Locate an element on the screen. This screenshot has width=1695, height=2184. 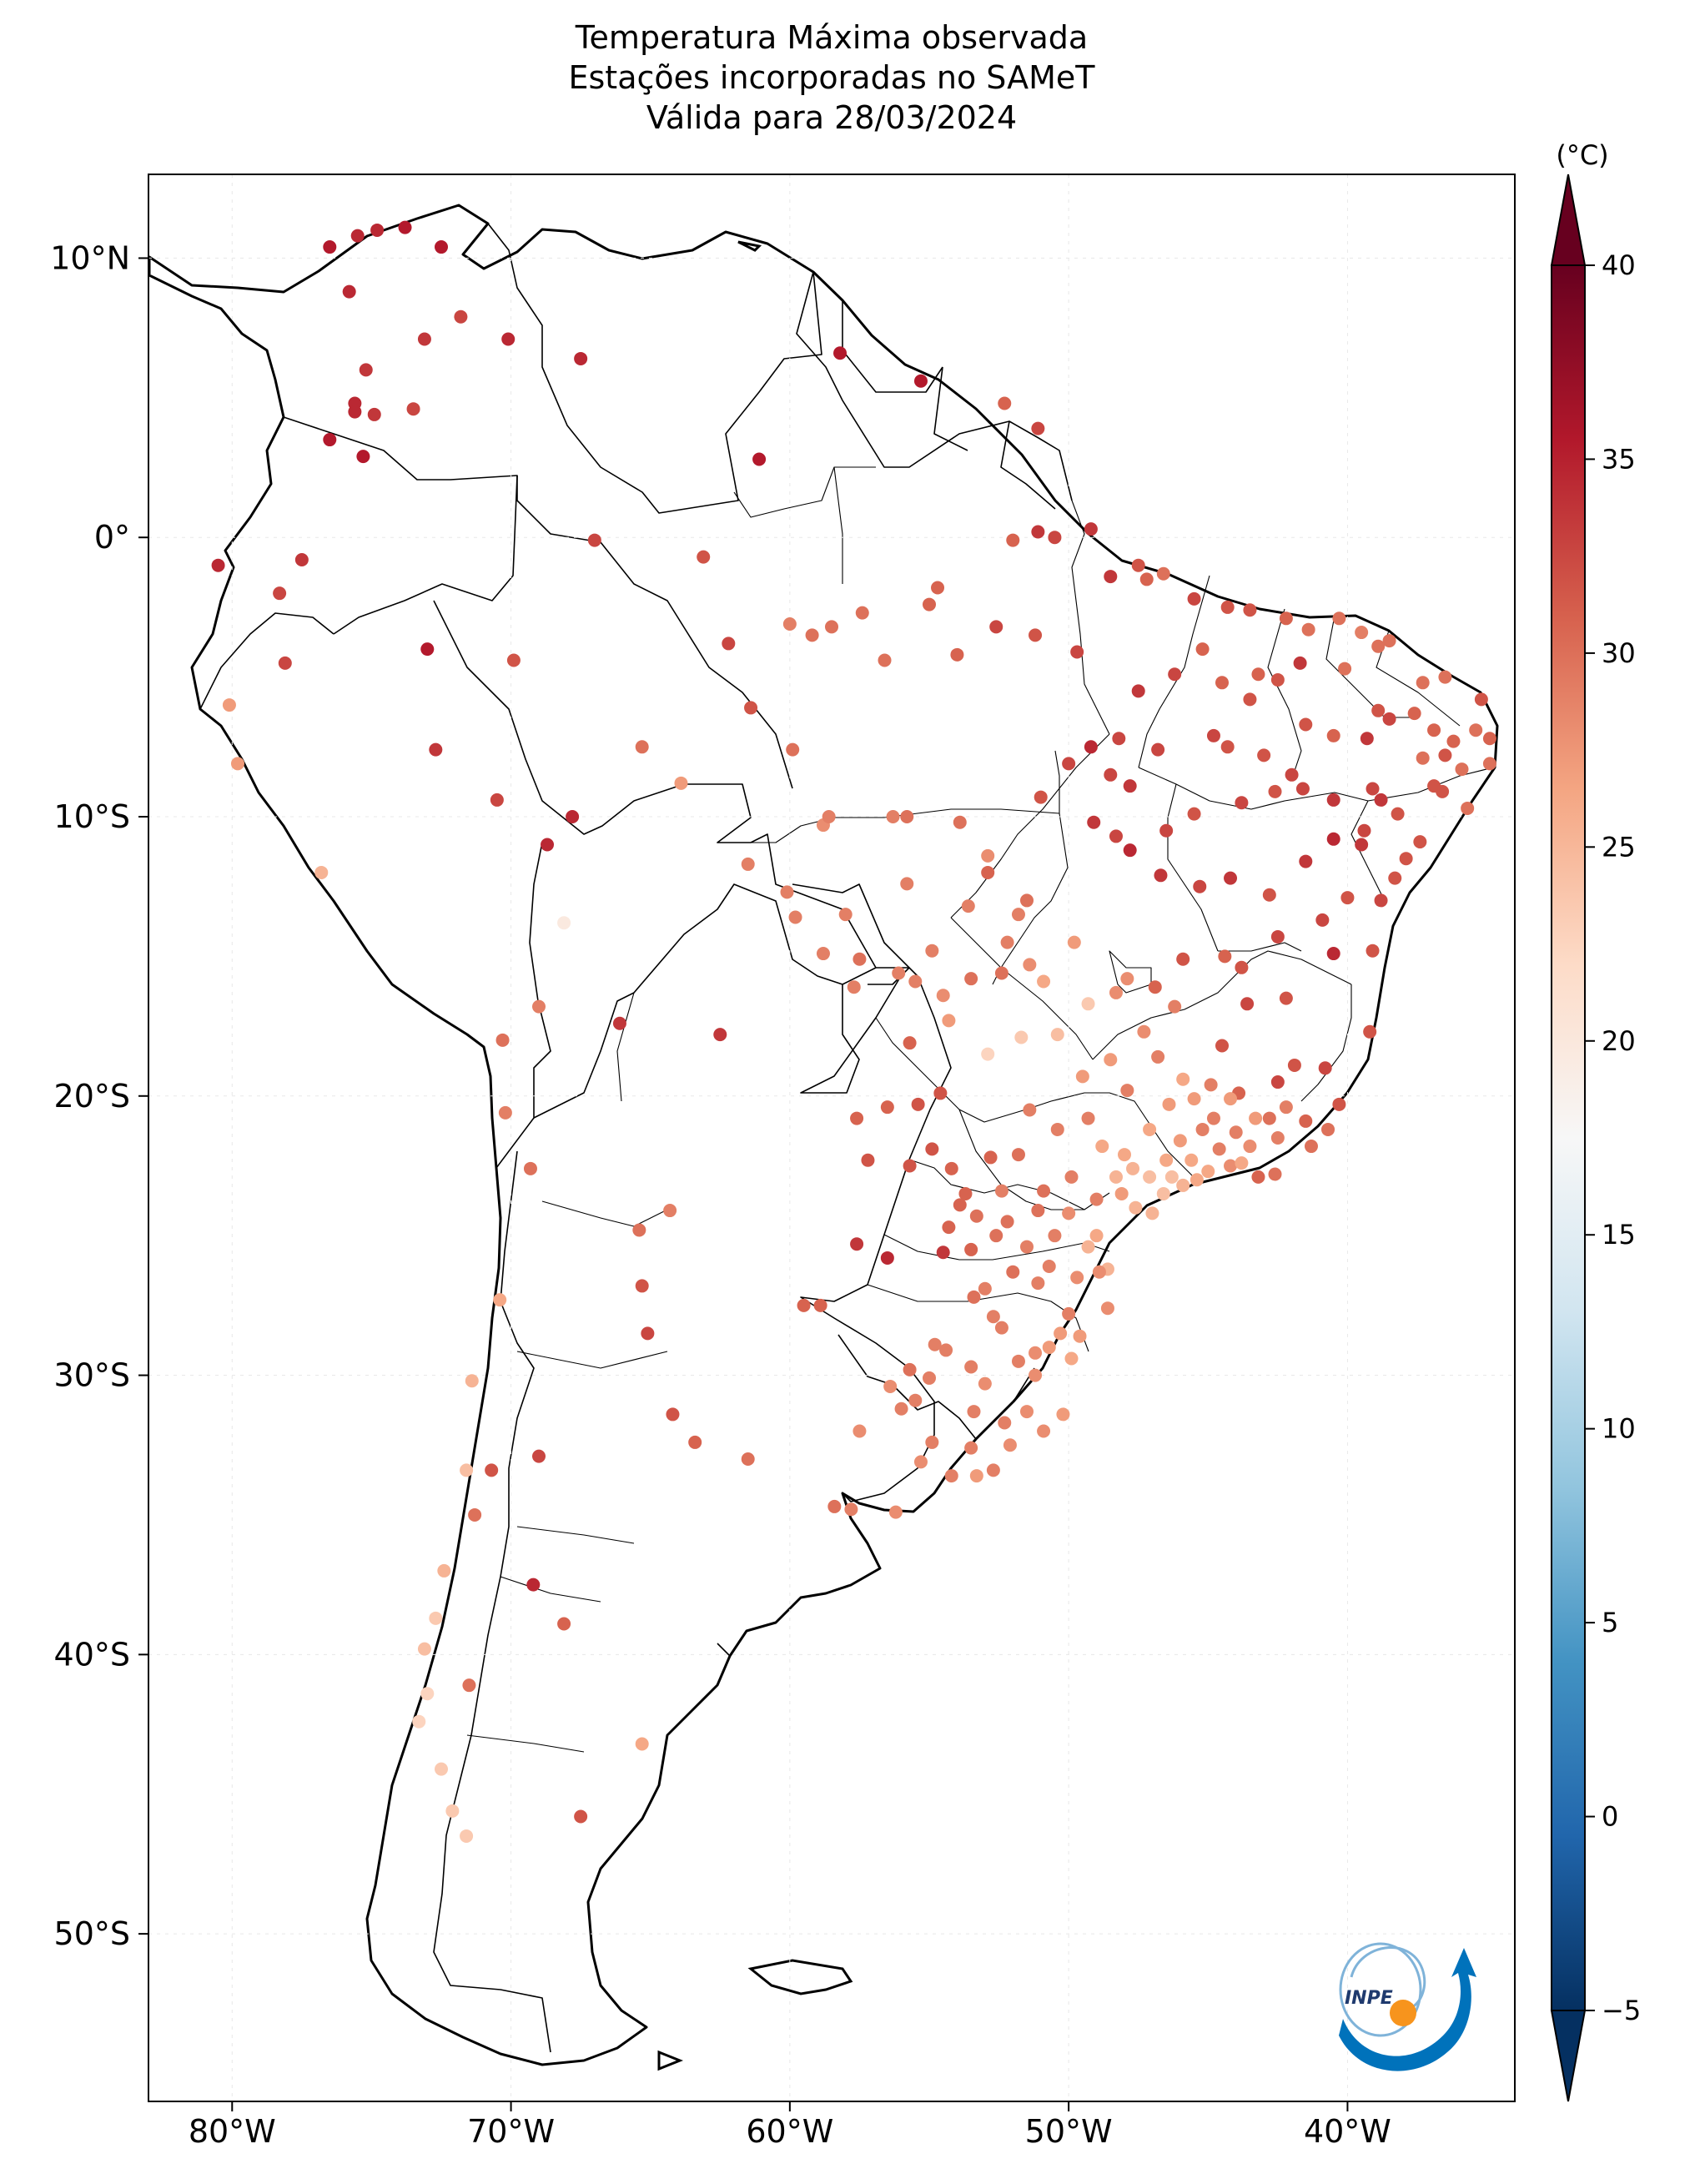
colorbar: 40 35 30 25 20 15 10 5 0 −5 (°C) is located at coordinates (1595, 1120).